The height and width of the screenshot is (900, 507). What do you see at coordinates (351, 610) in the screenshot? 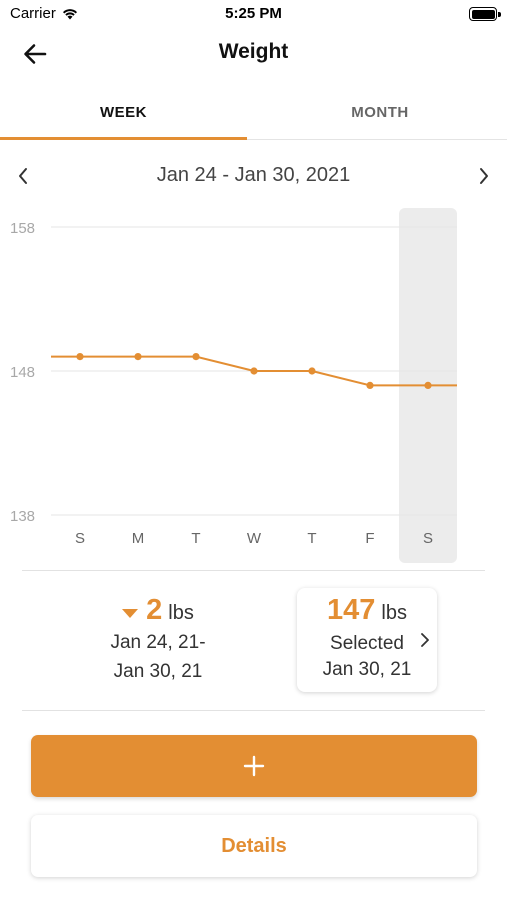
I see `selected-value: 147` at bounding box center [351, 610].